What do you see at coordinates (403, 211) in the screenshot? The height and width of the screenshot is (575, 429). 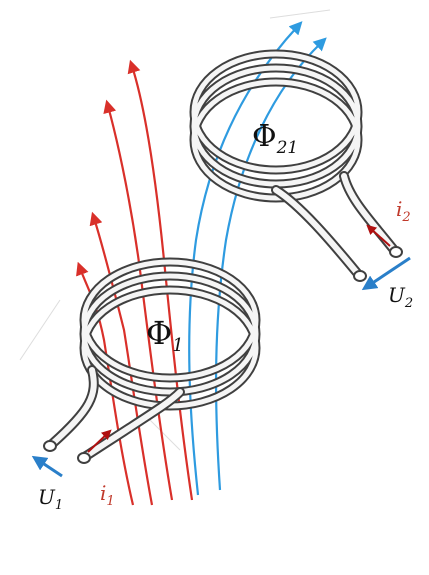 I see `current-secondary-label: i2` at bounding box center [403, 211].